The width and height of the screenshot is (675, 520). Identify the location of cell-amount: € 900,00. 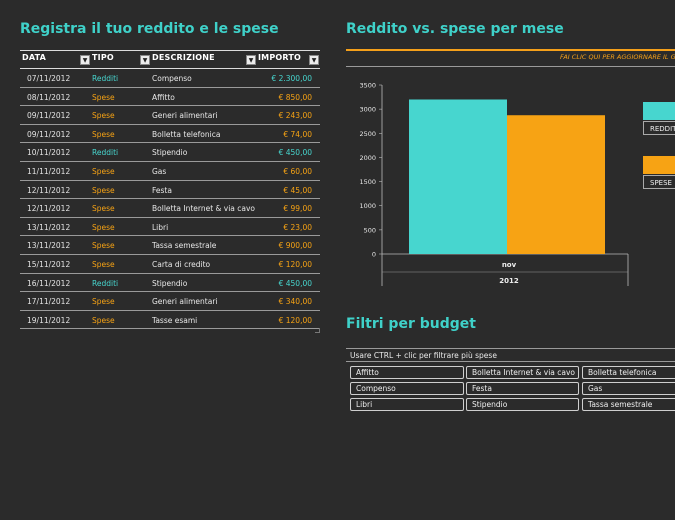
(295, 246).